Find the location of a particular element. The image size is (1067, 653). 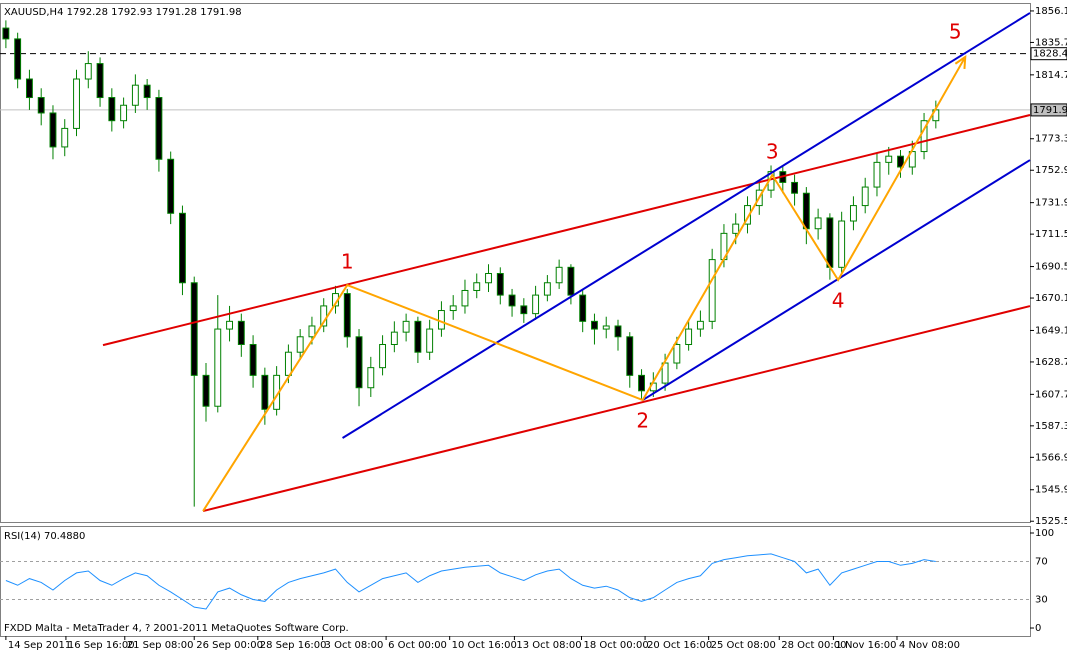

rsi-tick-label: 30 is located at coordinates (1041, 600).